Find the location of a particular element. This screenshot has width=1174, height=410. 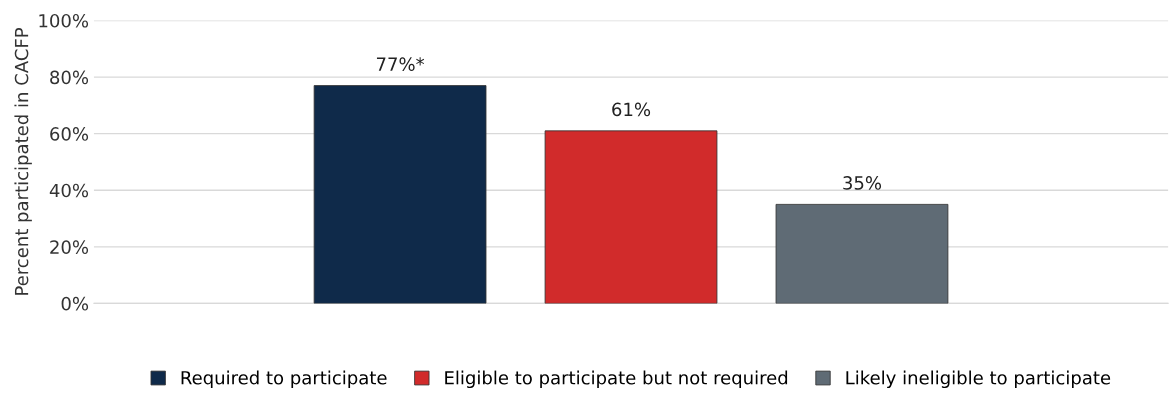

y-tick-label: 0% is located at coordinates (75, 303).